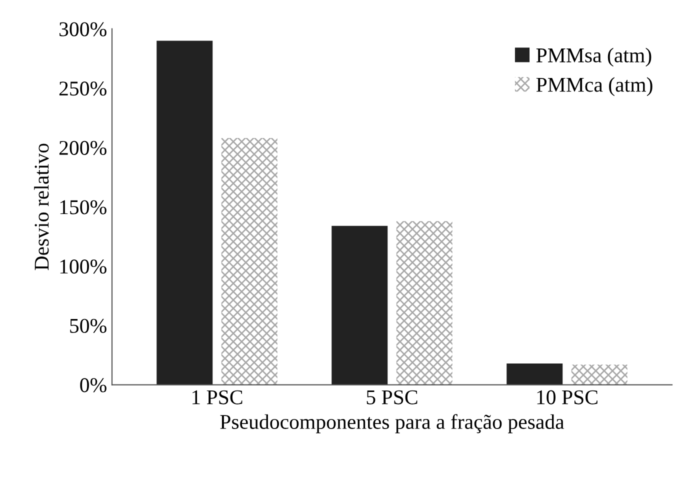 The image size is (700, 481). Describe the element at coordinates (82, 89) in the screenshot. I see `y-tick-label: 250%` at that location.